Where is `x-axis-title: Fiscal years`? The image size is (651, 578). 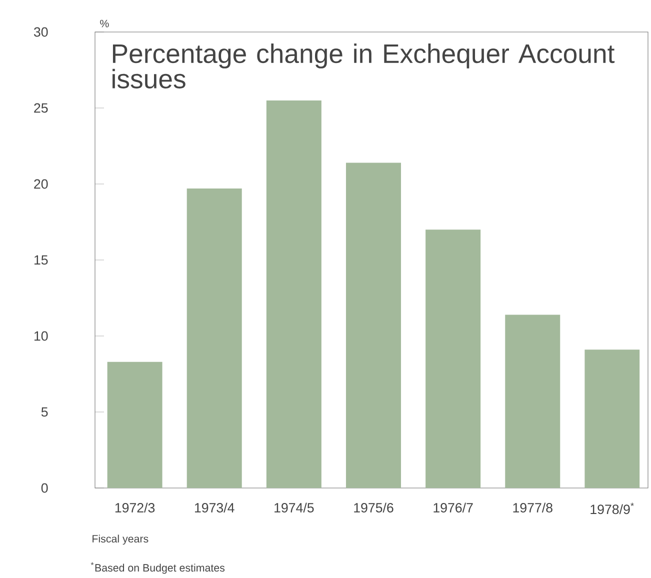
x-axis-title: Fiscal years is located at coordinates (120, 539).